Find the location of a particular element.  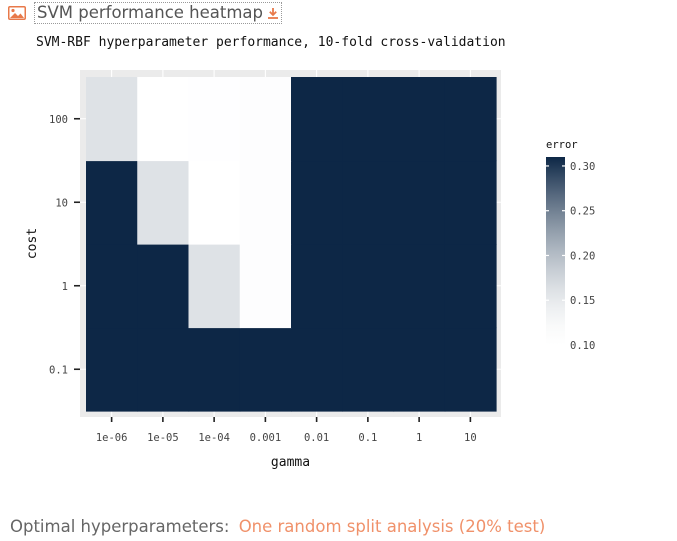

x-tick-label: 1 is located at coordinates (419, 438).